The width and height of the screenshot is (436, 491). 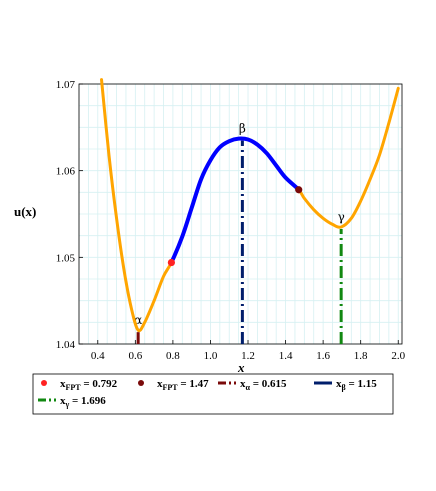 I want to click on legend-item: xFPT = 1.47, so click(x=173, y=385).